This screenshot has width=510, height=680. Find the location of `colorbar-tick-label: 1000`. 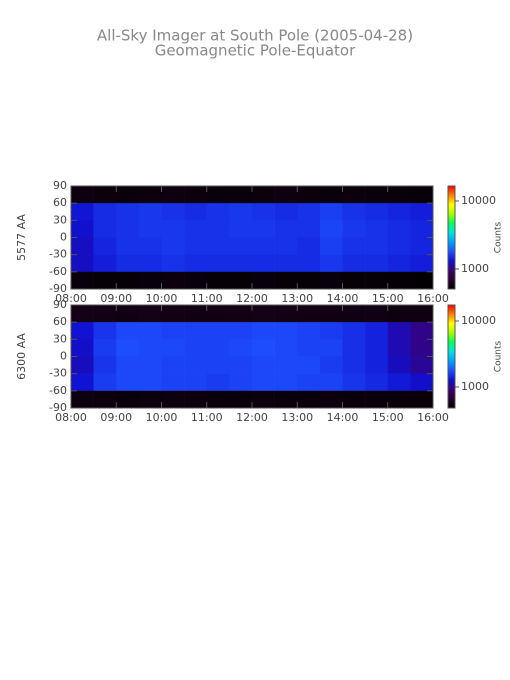

colorbar-tick-label: 1000 is located at coordinates (475, 386).